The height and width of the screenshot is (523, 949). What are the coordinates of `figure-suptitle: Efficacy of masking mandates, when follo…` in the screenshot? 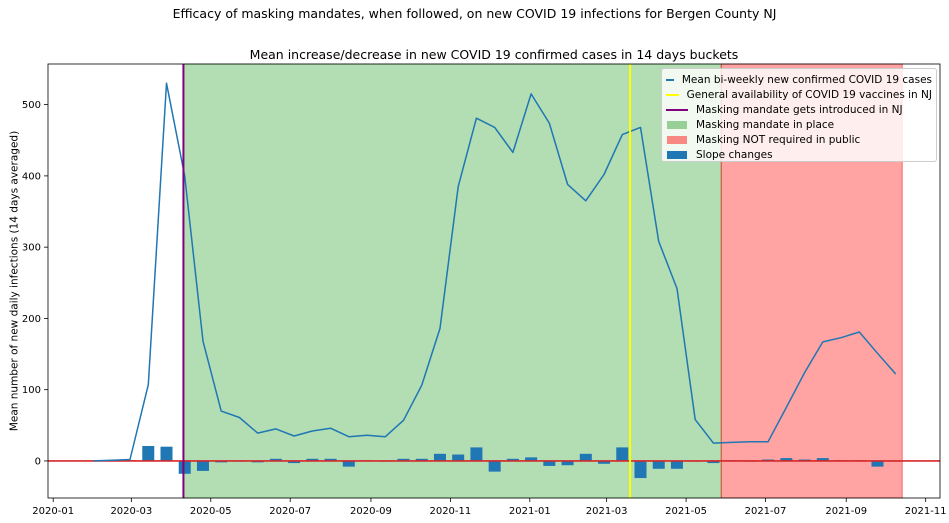 It's located at (474, 13).